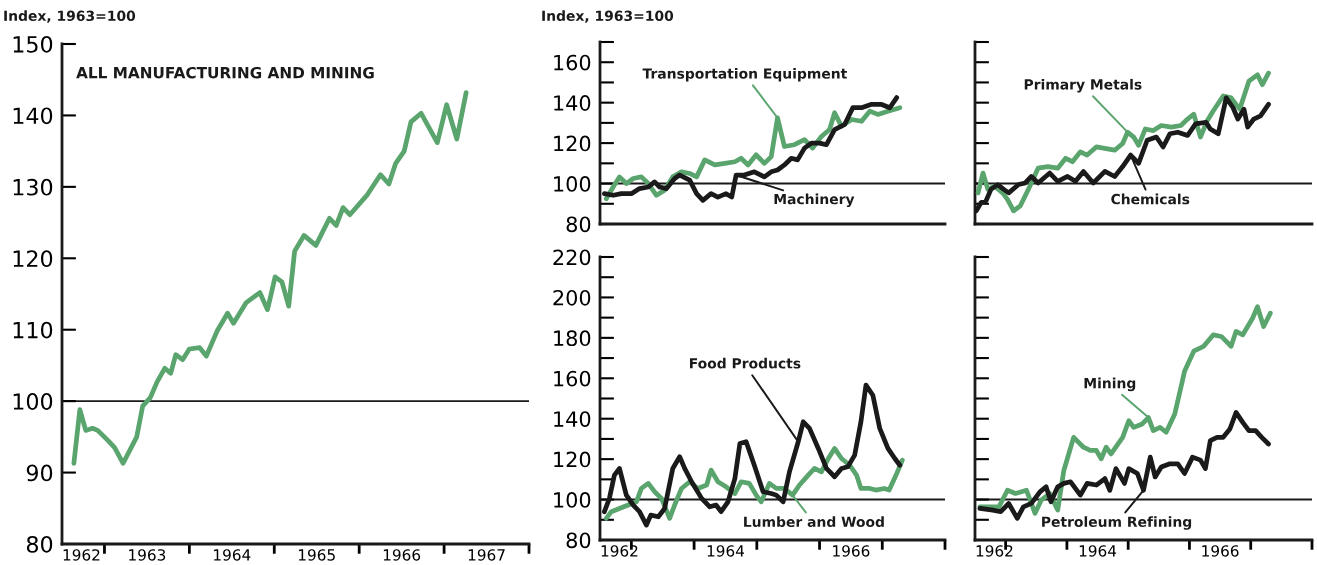  I want to click on text: Food Products, so click(745, 363).